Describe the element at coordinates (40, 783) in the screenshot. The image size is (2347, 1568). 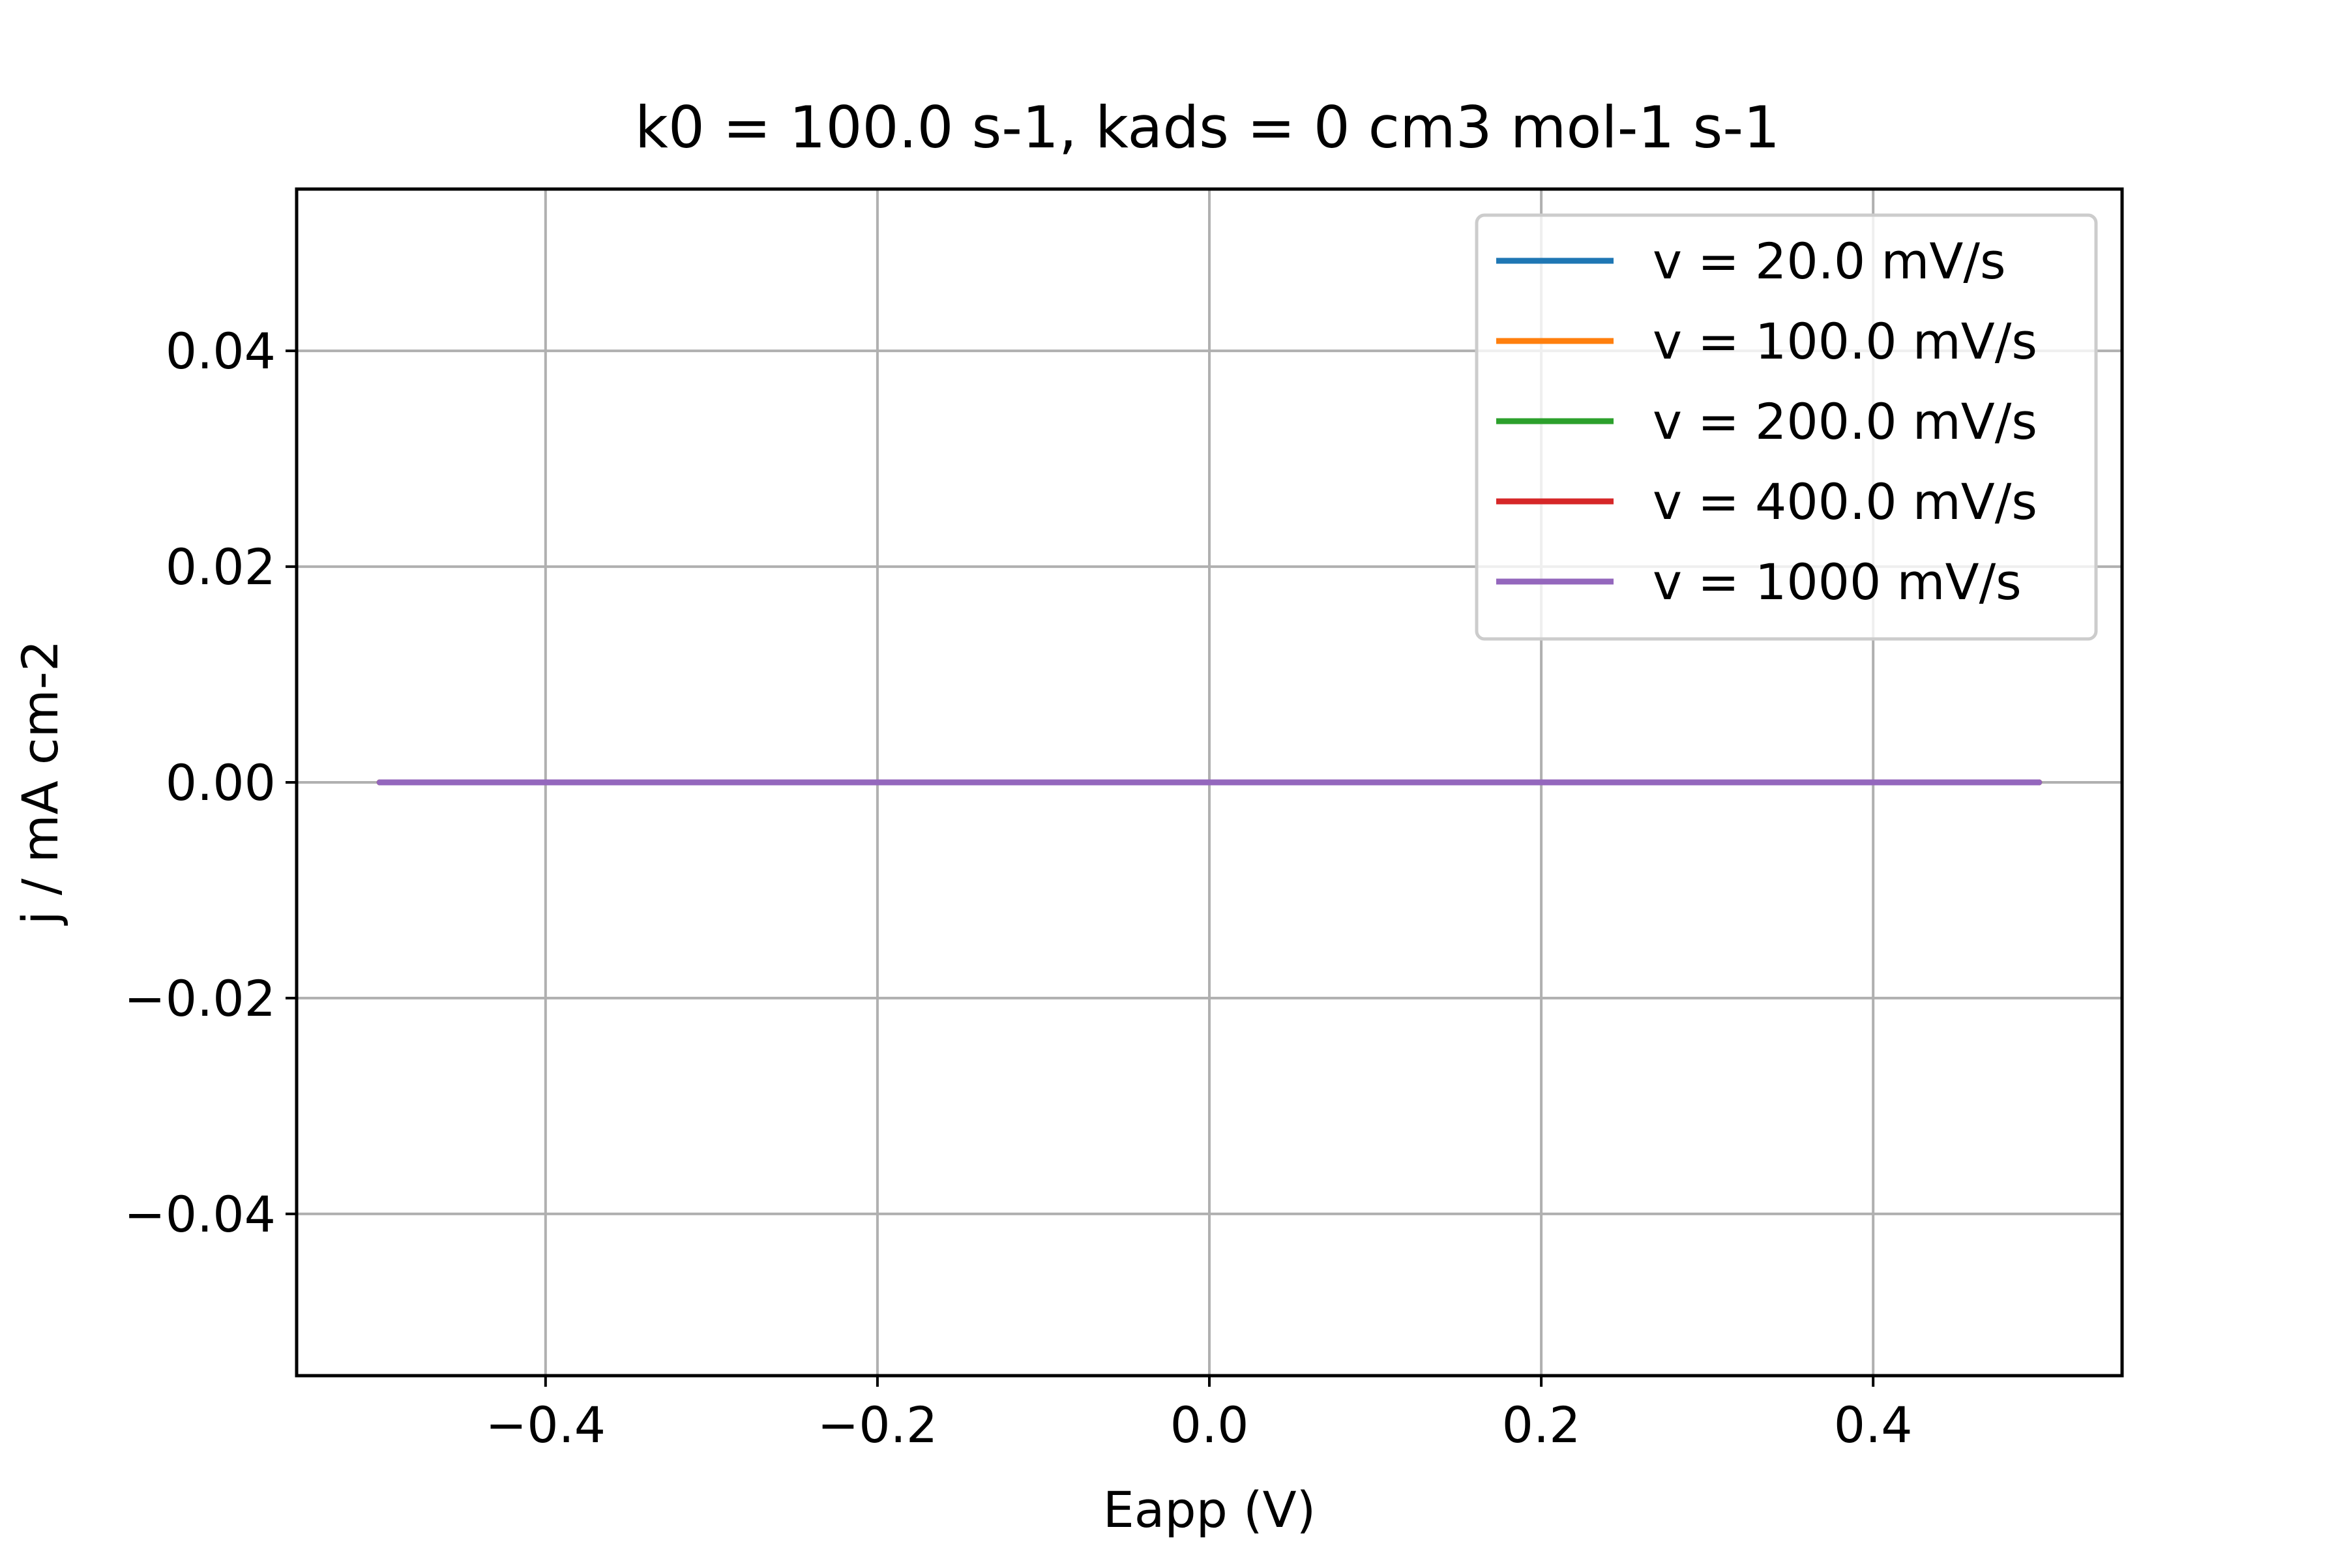
I see `y-axis-label: j / mA cm-2` at that location.